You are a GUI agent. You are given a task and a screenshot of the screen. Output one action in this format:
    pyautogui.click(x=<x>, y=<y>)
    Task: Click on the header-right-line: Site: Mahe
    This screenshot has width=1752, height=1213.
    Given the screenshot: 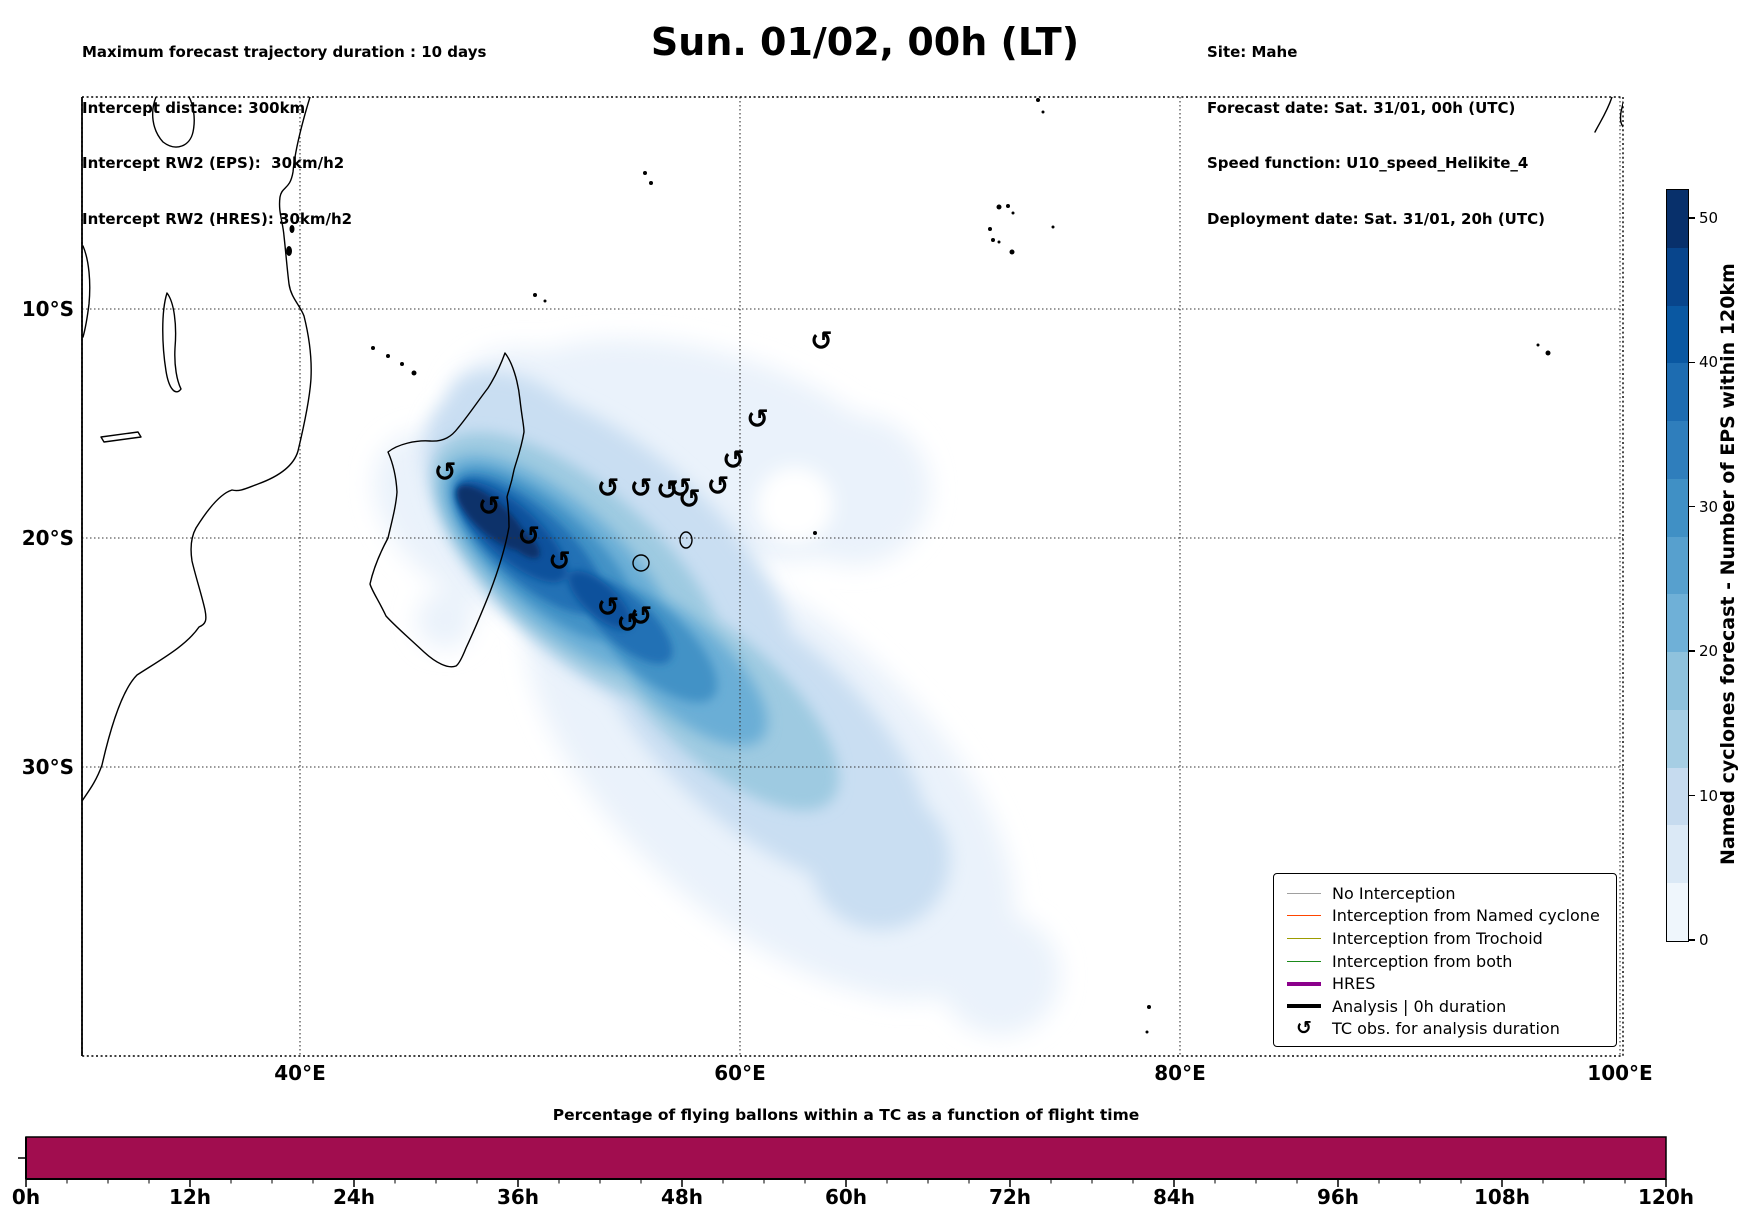 What is the action you would take?
    pyautogui.click(x=1252, y=52)
    